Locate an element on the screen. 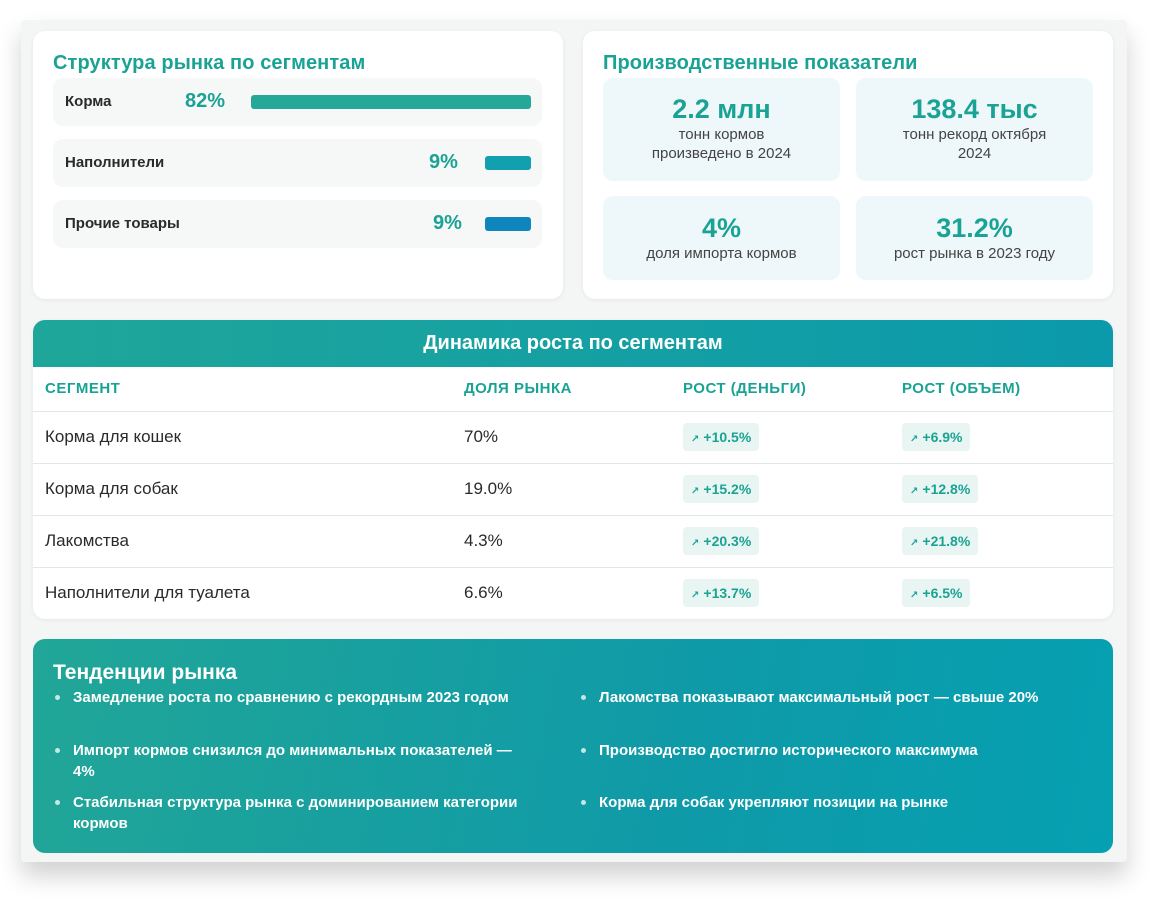  table-row: Корма для собак 19.0% ↗ +15.2% ↗ +12.8% is located at coordinates (573, 489).